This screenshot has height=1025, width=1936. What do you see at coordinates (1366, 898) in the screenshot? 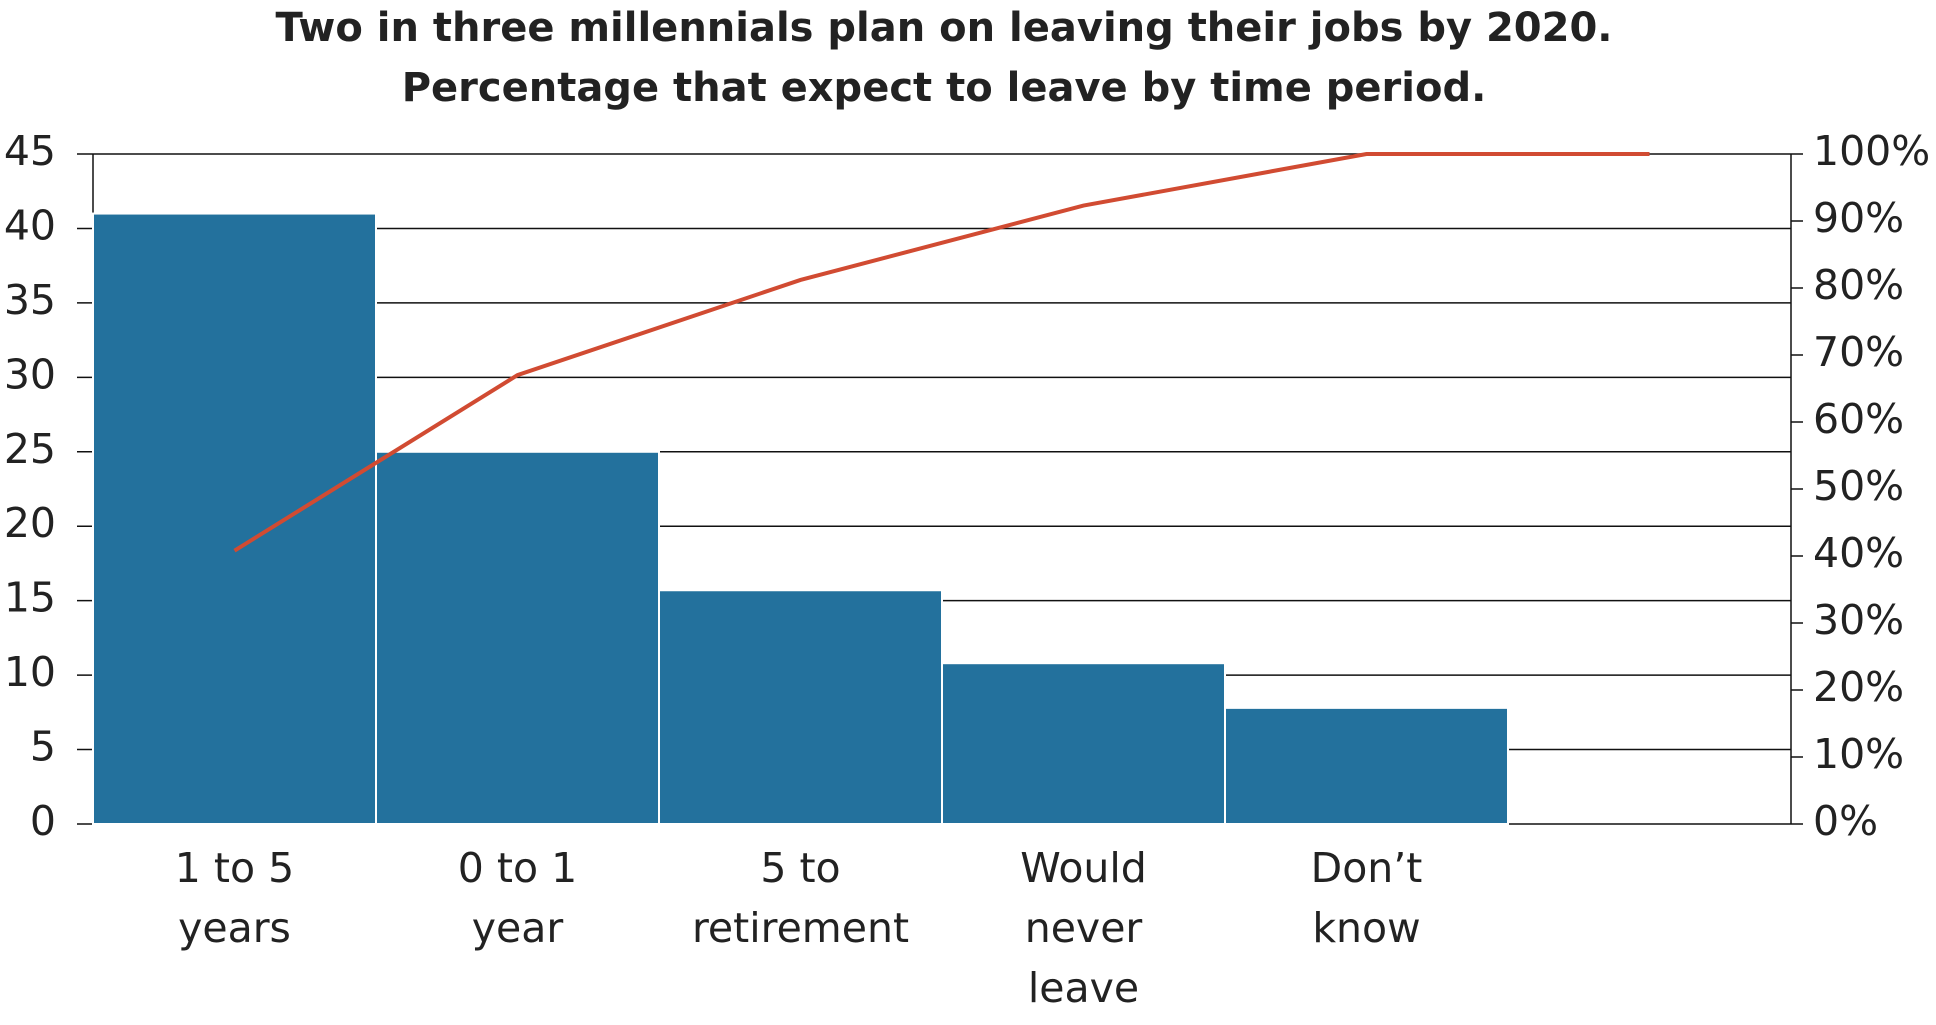
I see `x-tick-label: Don’t know` at bounding box center [1366, 898].